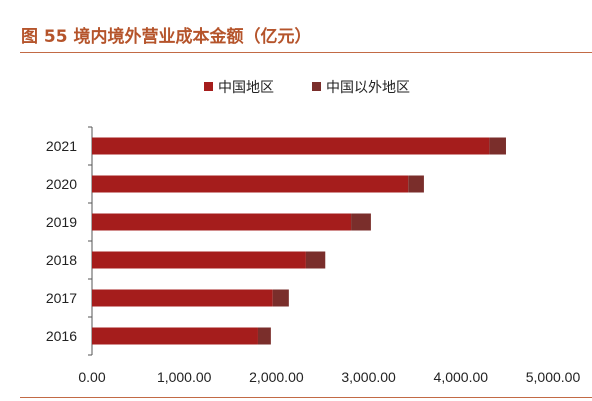 The image size is (592, 401). What do you see at coordinates (276, 377) in the screenshot?
I see `x-tick-label: 2,000.00` at bounding box center [276, 377].